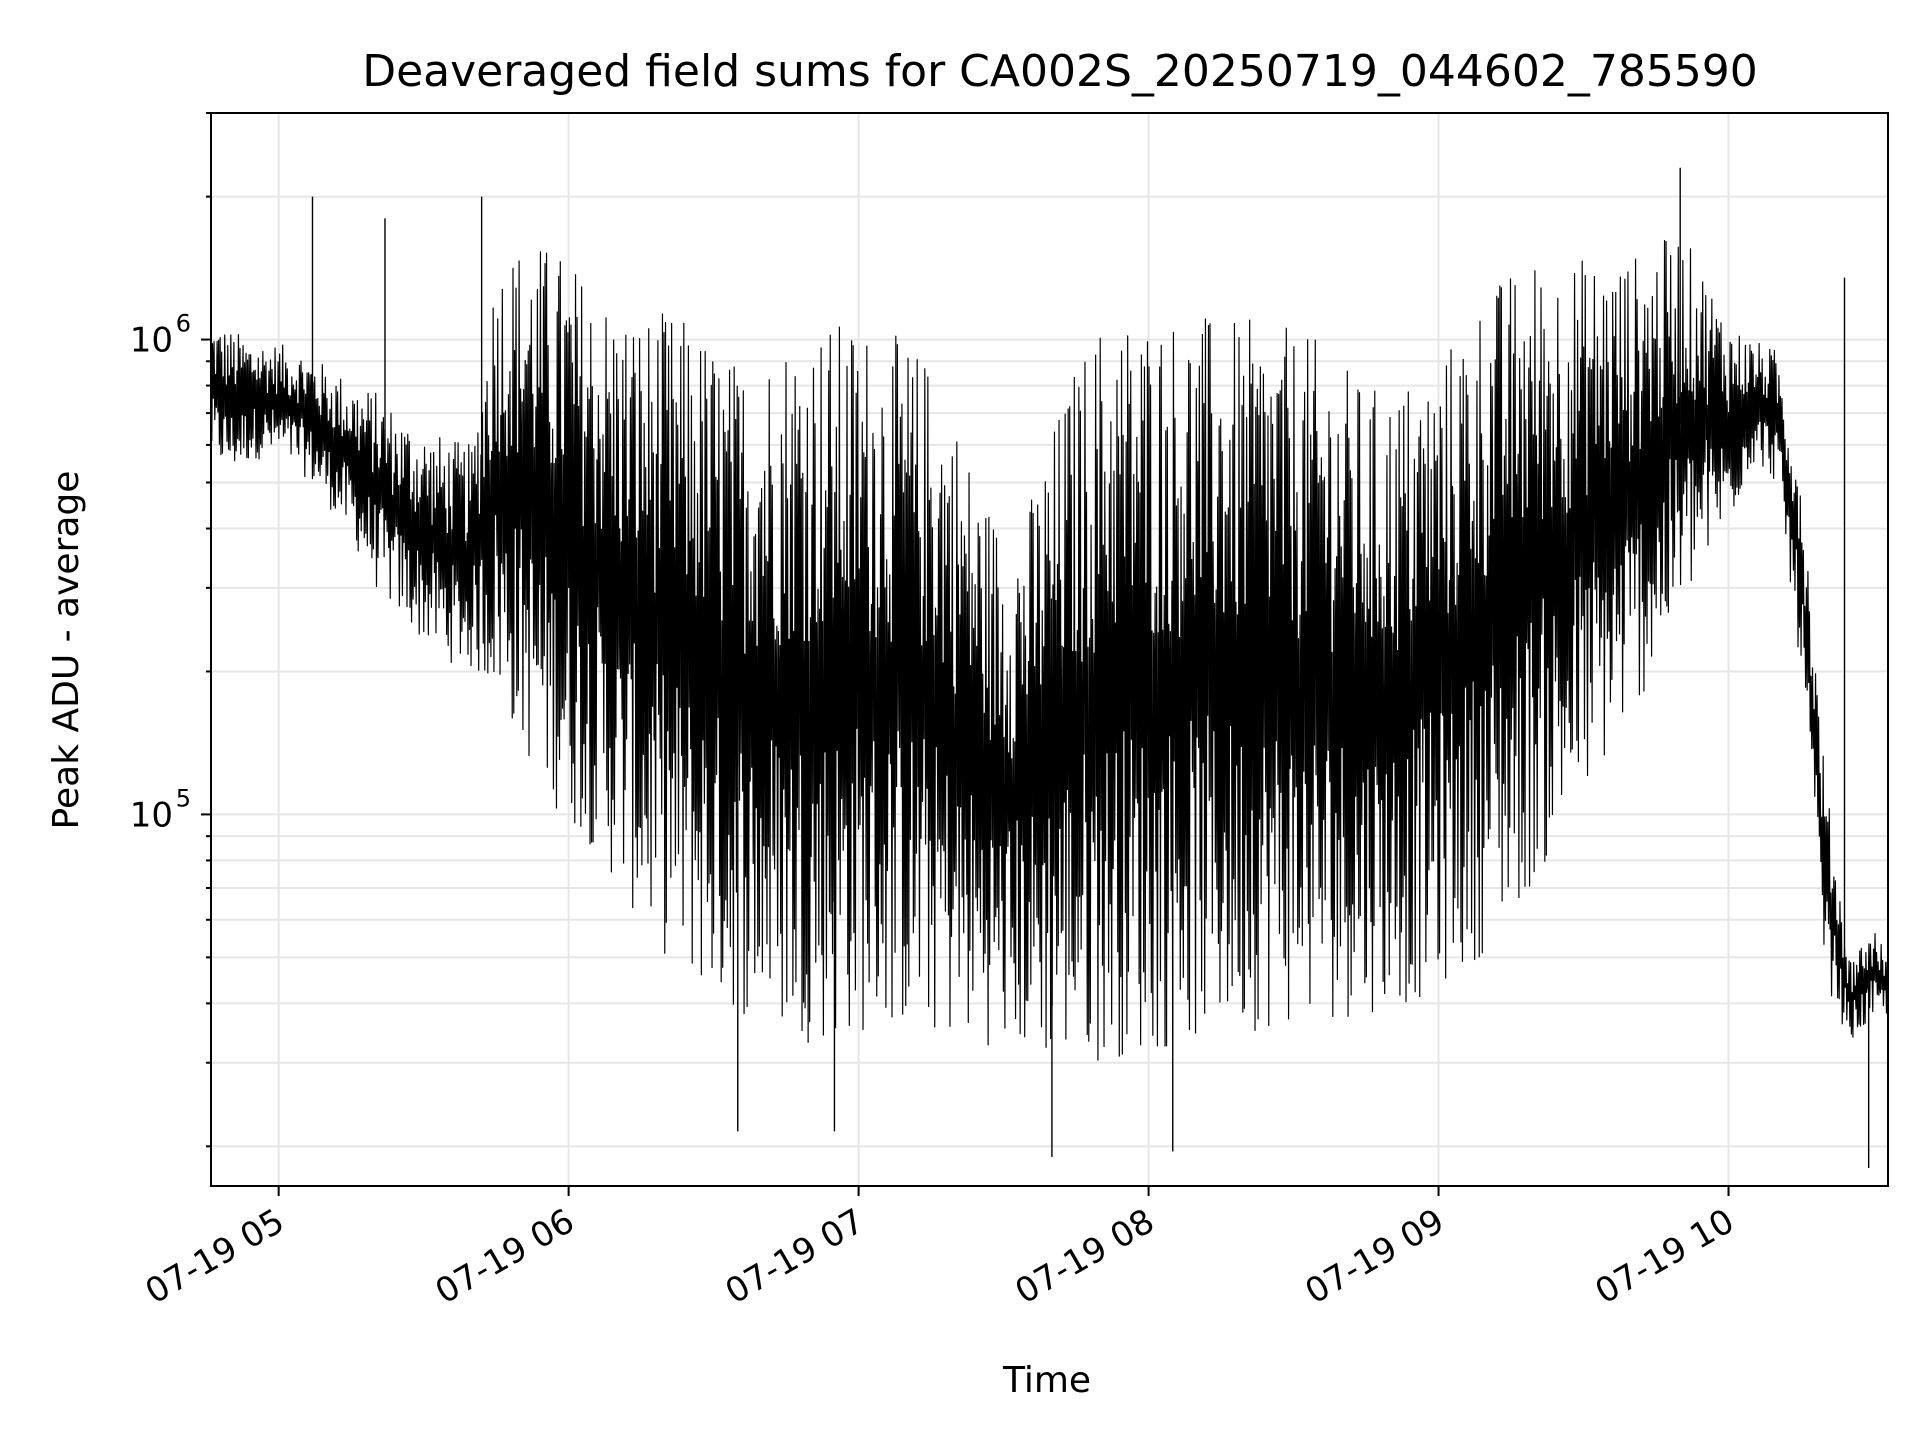  What do you see at coordinates (1046, 1380) in the screenshot?
I see `x-axis-label: Time` at bounding box center [1046, 1380].